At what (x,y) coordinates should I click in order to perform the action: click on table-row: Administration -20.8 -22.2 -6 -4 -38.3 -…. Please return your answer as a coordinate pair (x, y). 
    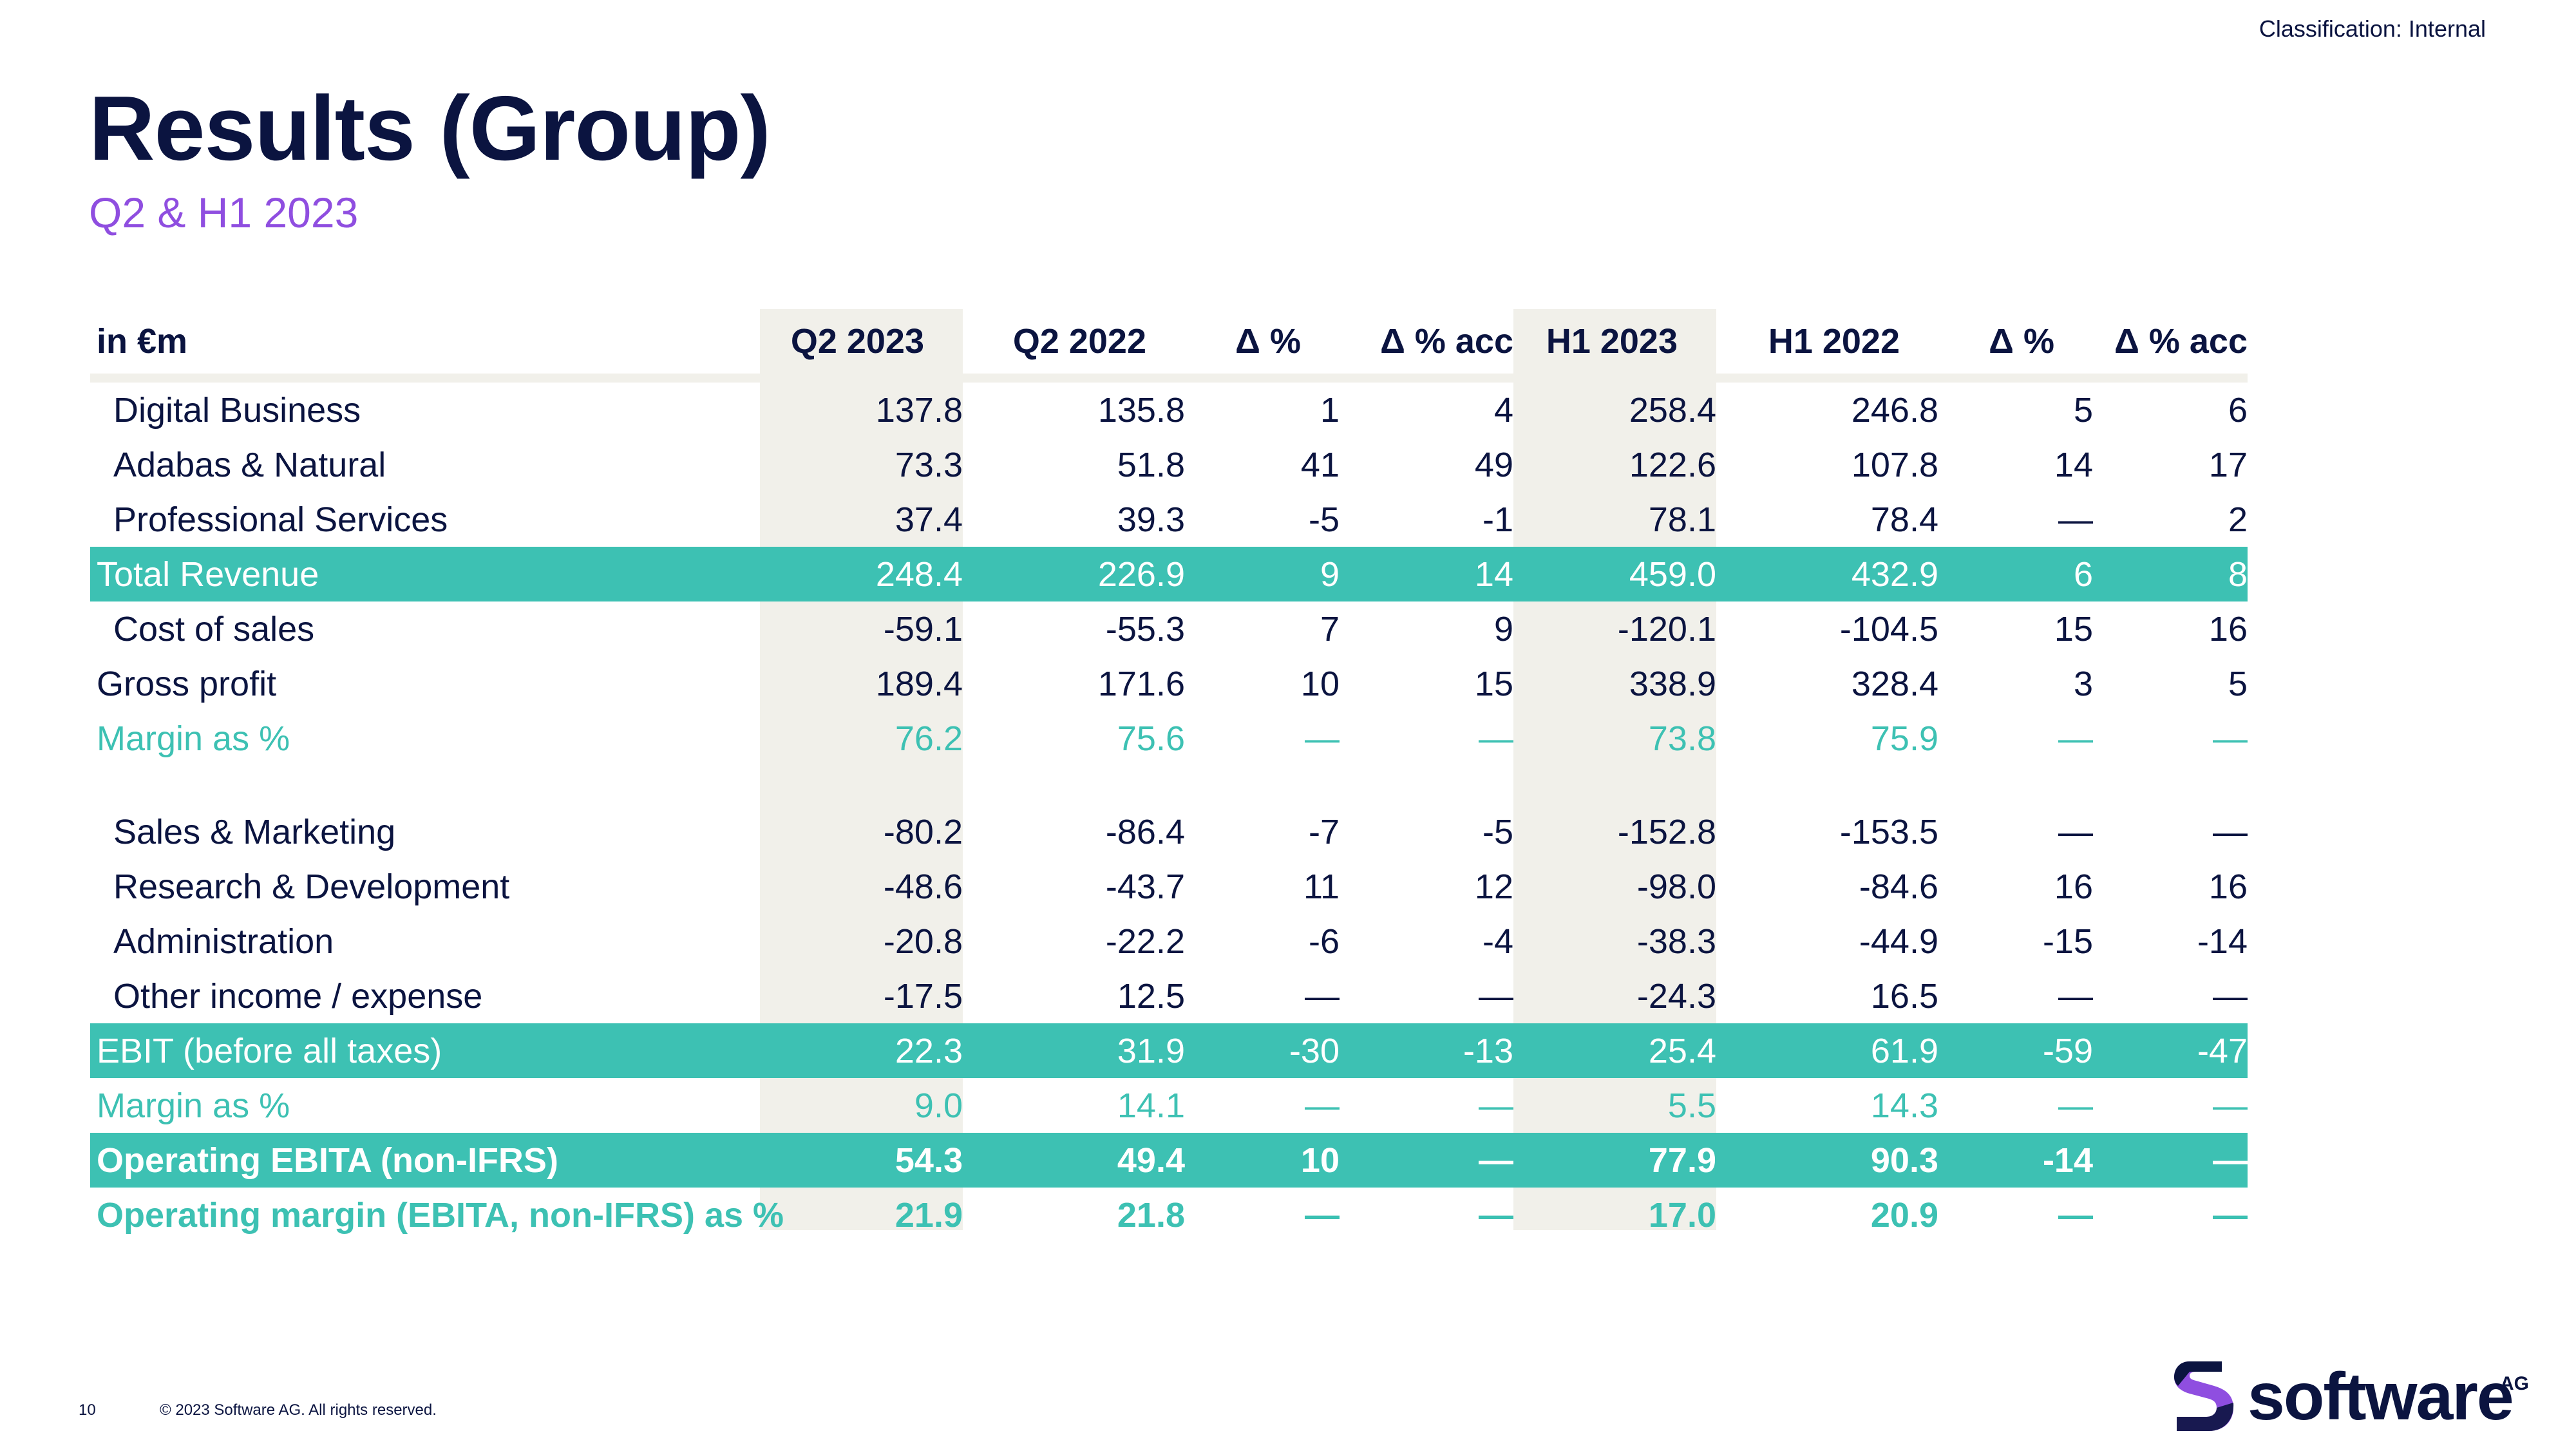
    Looking at the image, I should click on (1169, 942).